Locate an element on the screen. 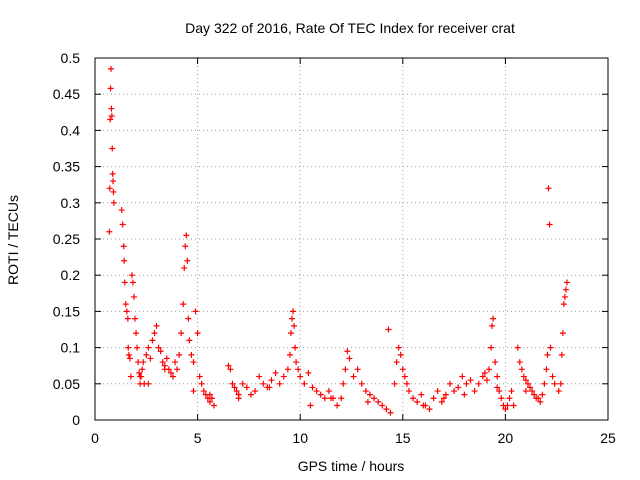 This screenshot has height=480, width=640. x-tick-labels: 0 5 10 15 20 25 is located at coordinates (353, 438).